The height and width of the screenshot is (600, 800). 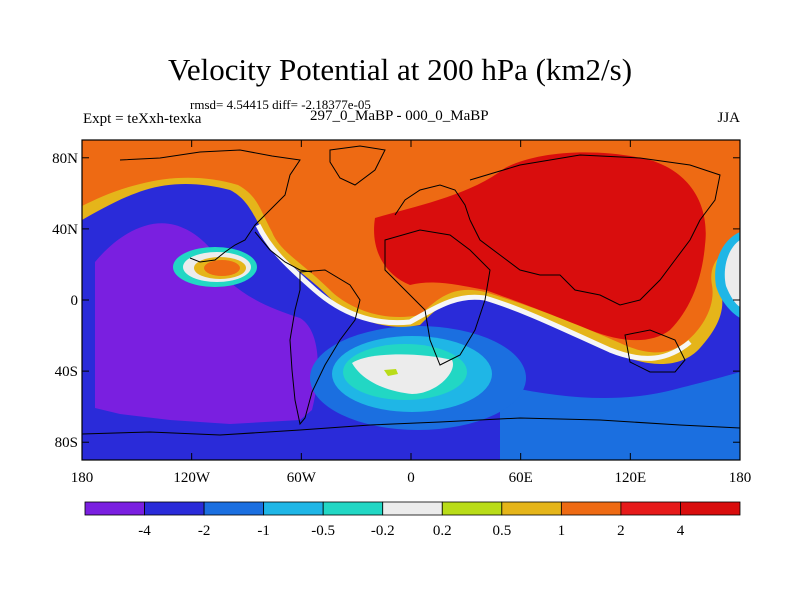 I want to click on stats-text: rmsd= 4.54415 diff= -2.18377e-05, so click(x=280, y=104).